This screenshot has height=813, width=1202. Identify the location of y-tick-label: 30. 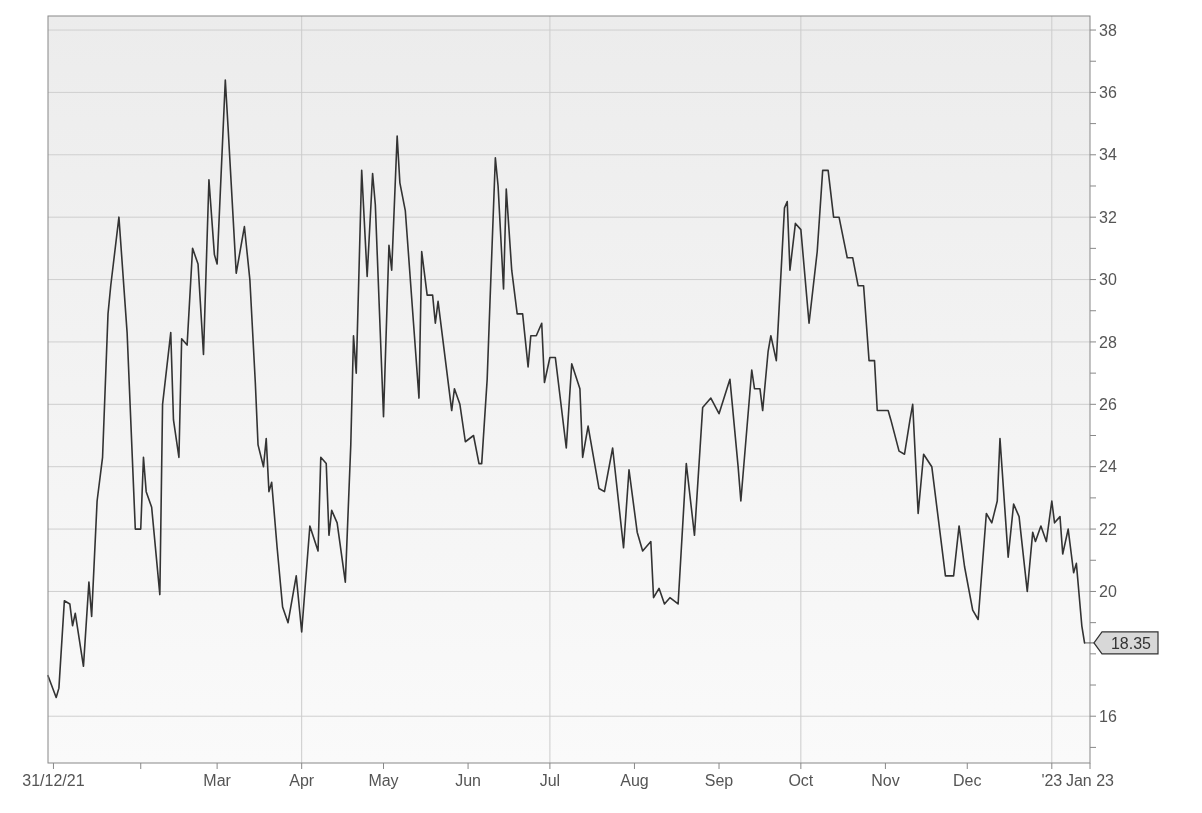
(1108, 280).